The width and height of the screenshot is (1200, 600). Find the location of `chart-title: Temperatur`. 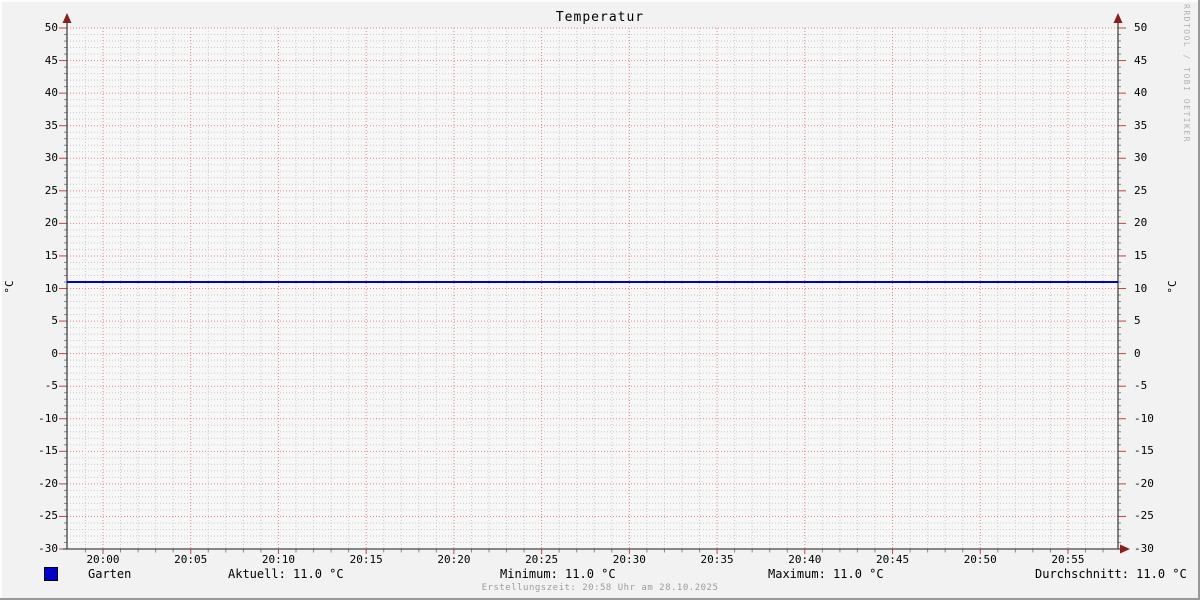

chart-title: Temperatur is located at coordinates (600, 17).